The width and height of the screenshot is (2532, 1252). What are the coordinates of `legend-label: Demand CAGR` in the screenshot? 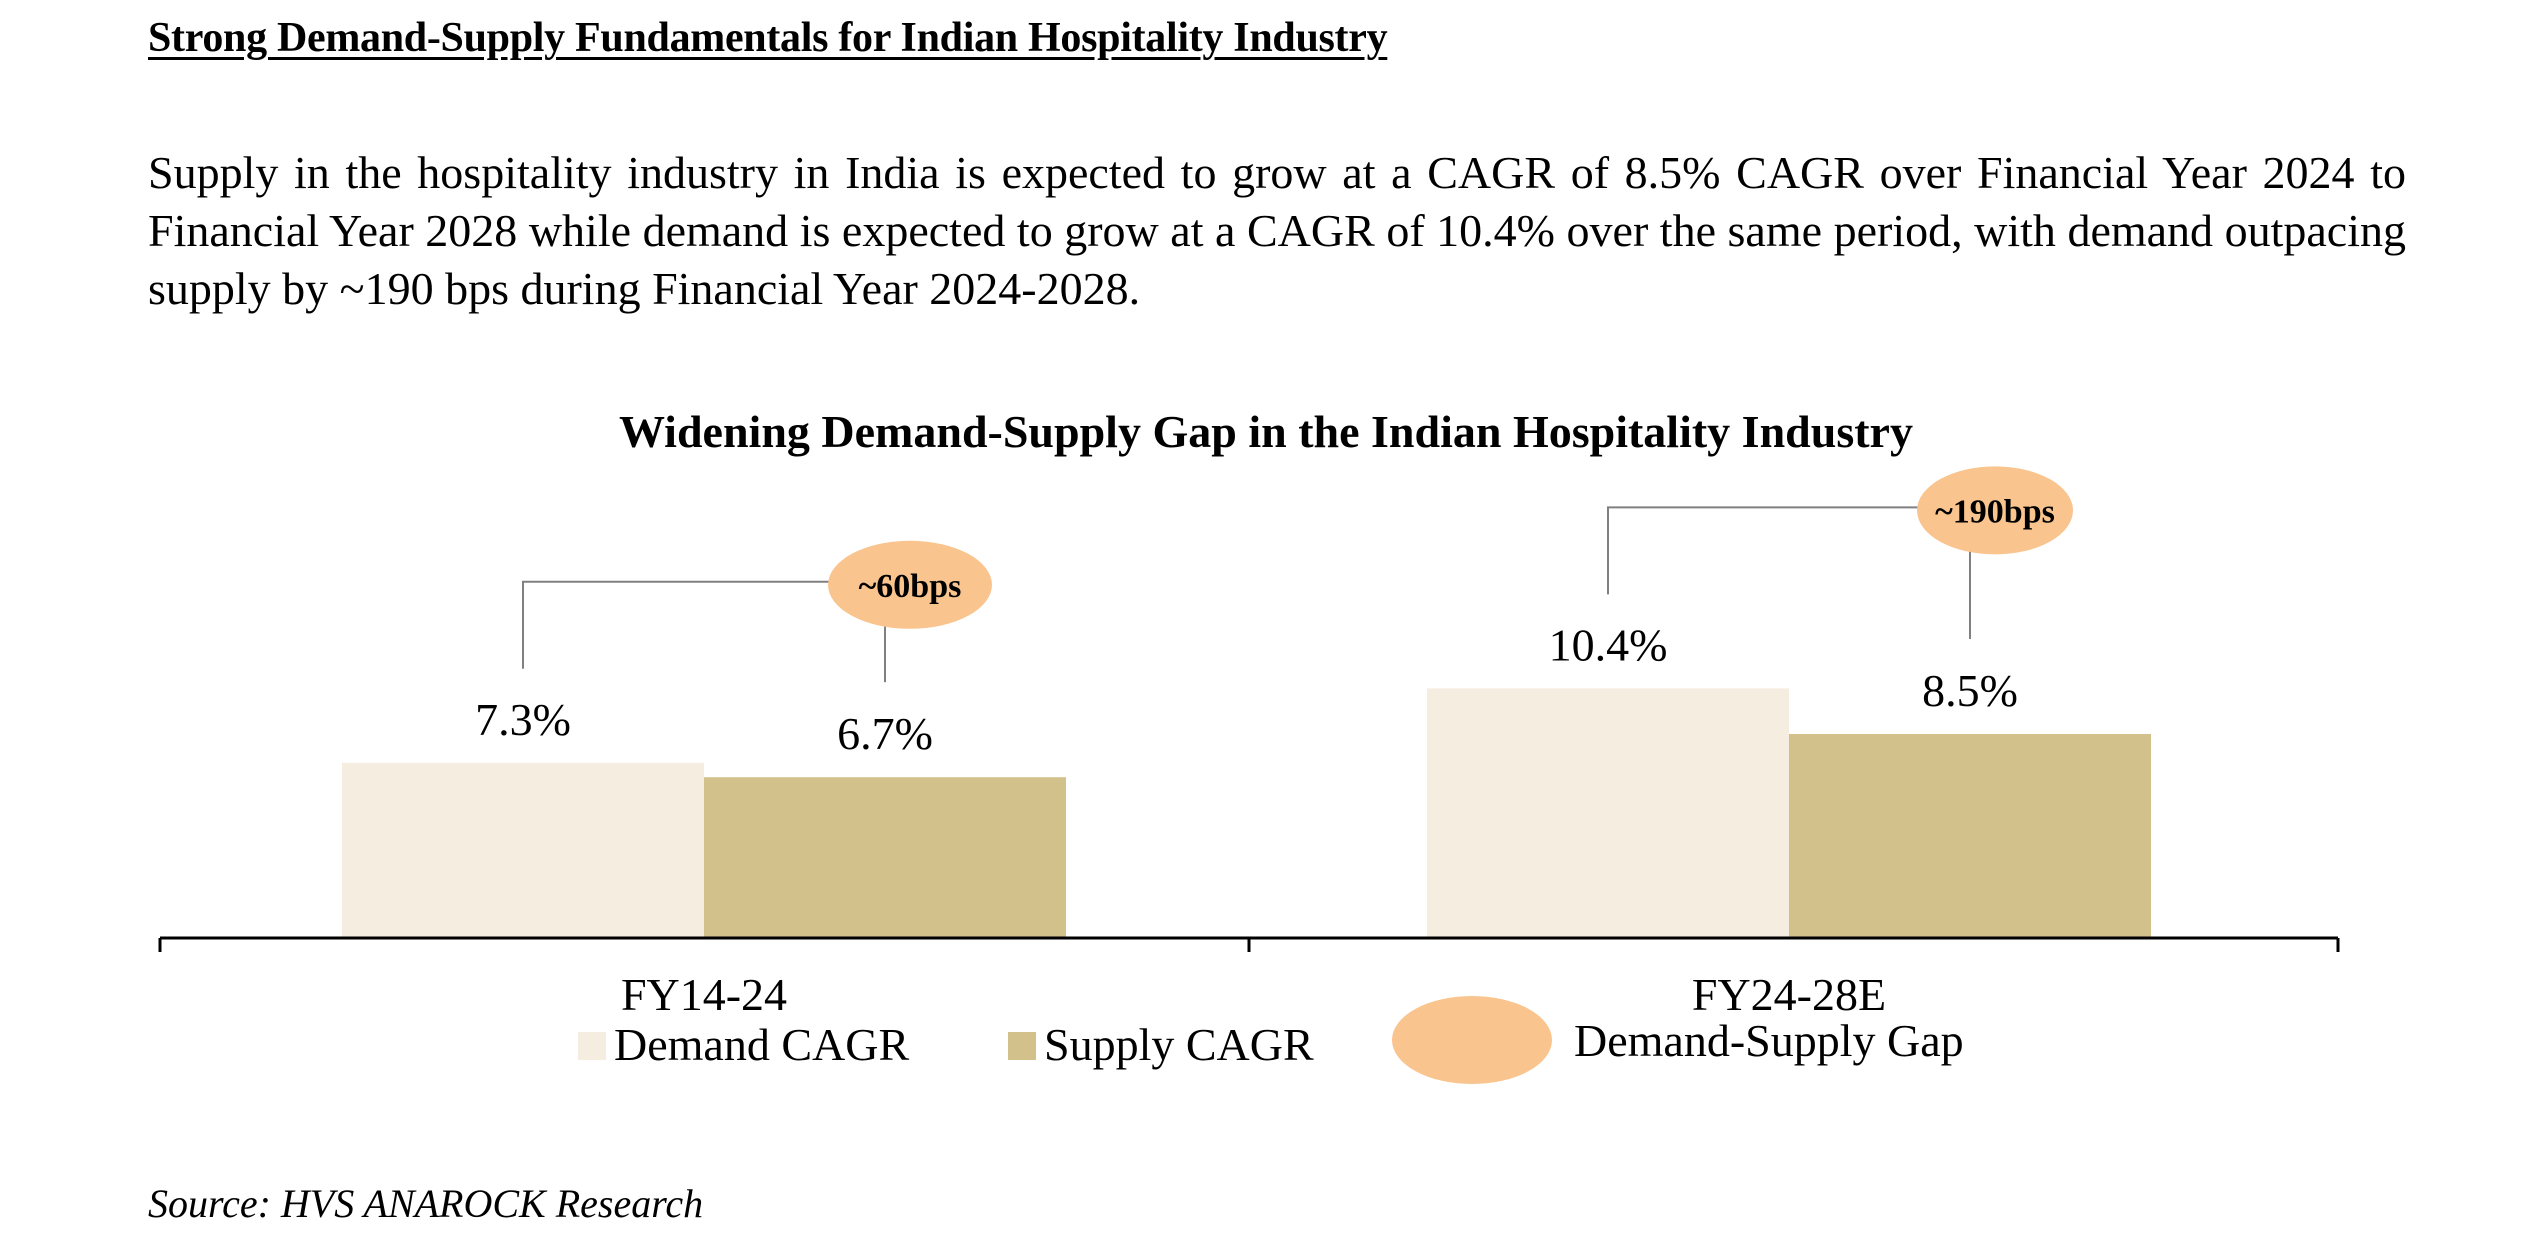 It's located at (761, 1044).